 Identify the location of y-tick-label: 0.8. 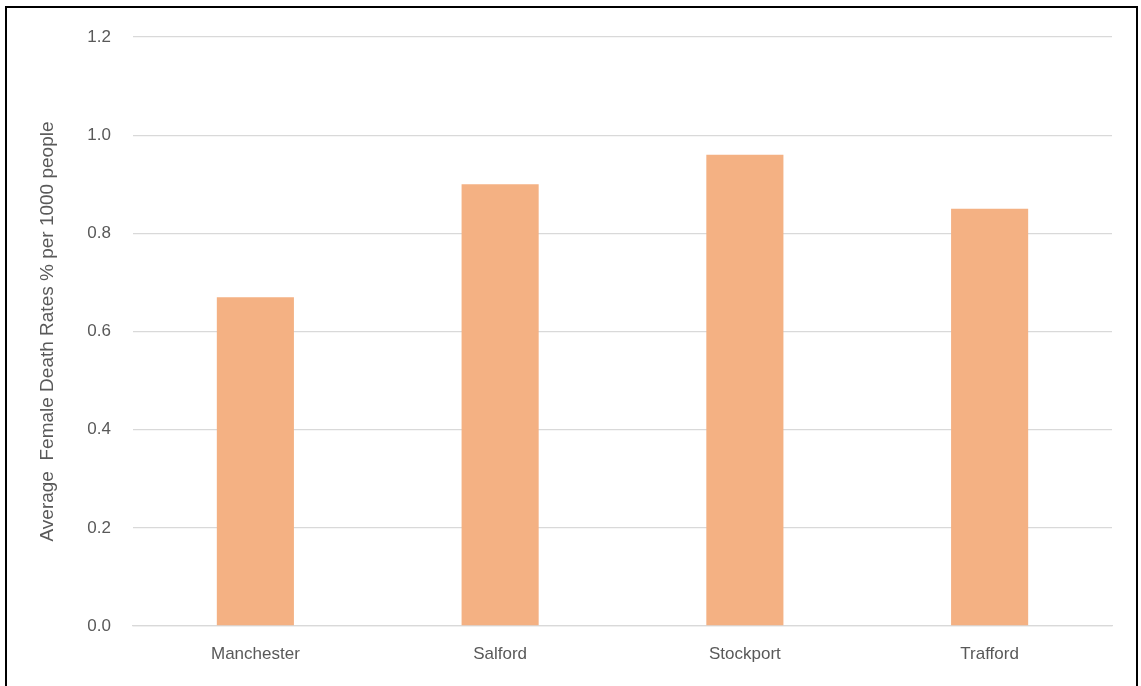
(99, 233).